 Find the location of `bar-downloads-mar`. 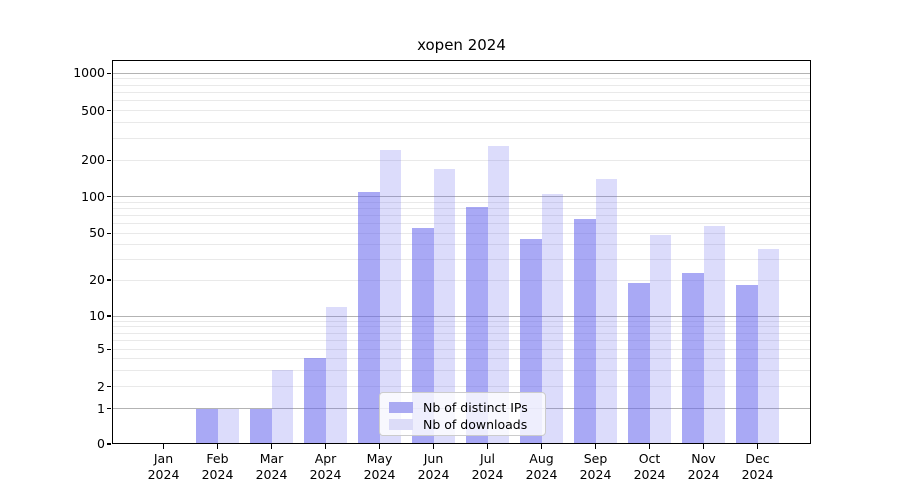

bar-downloads-mar is located at coordinates (282, 407).